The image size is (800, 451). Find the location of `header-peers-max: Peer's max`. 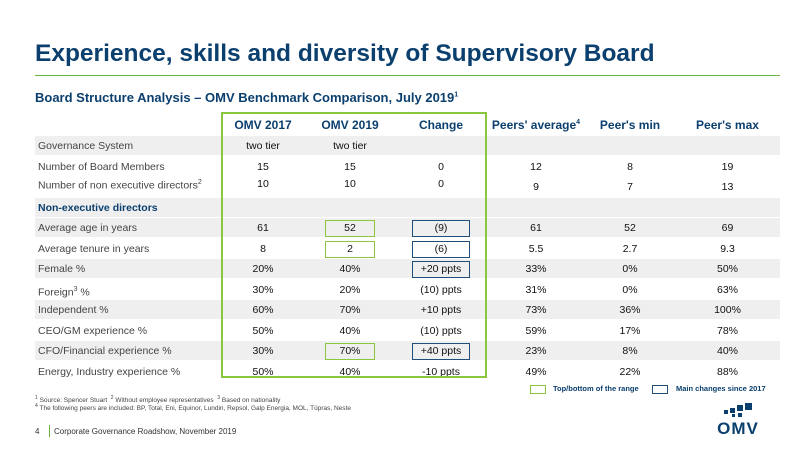

header-peers-max: Peer's max is located at coordinates (727, 125).